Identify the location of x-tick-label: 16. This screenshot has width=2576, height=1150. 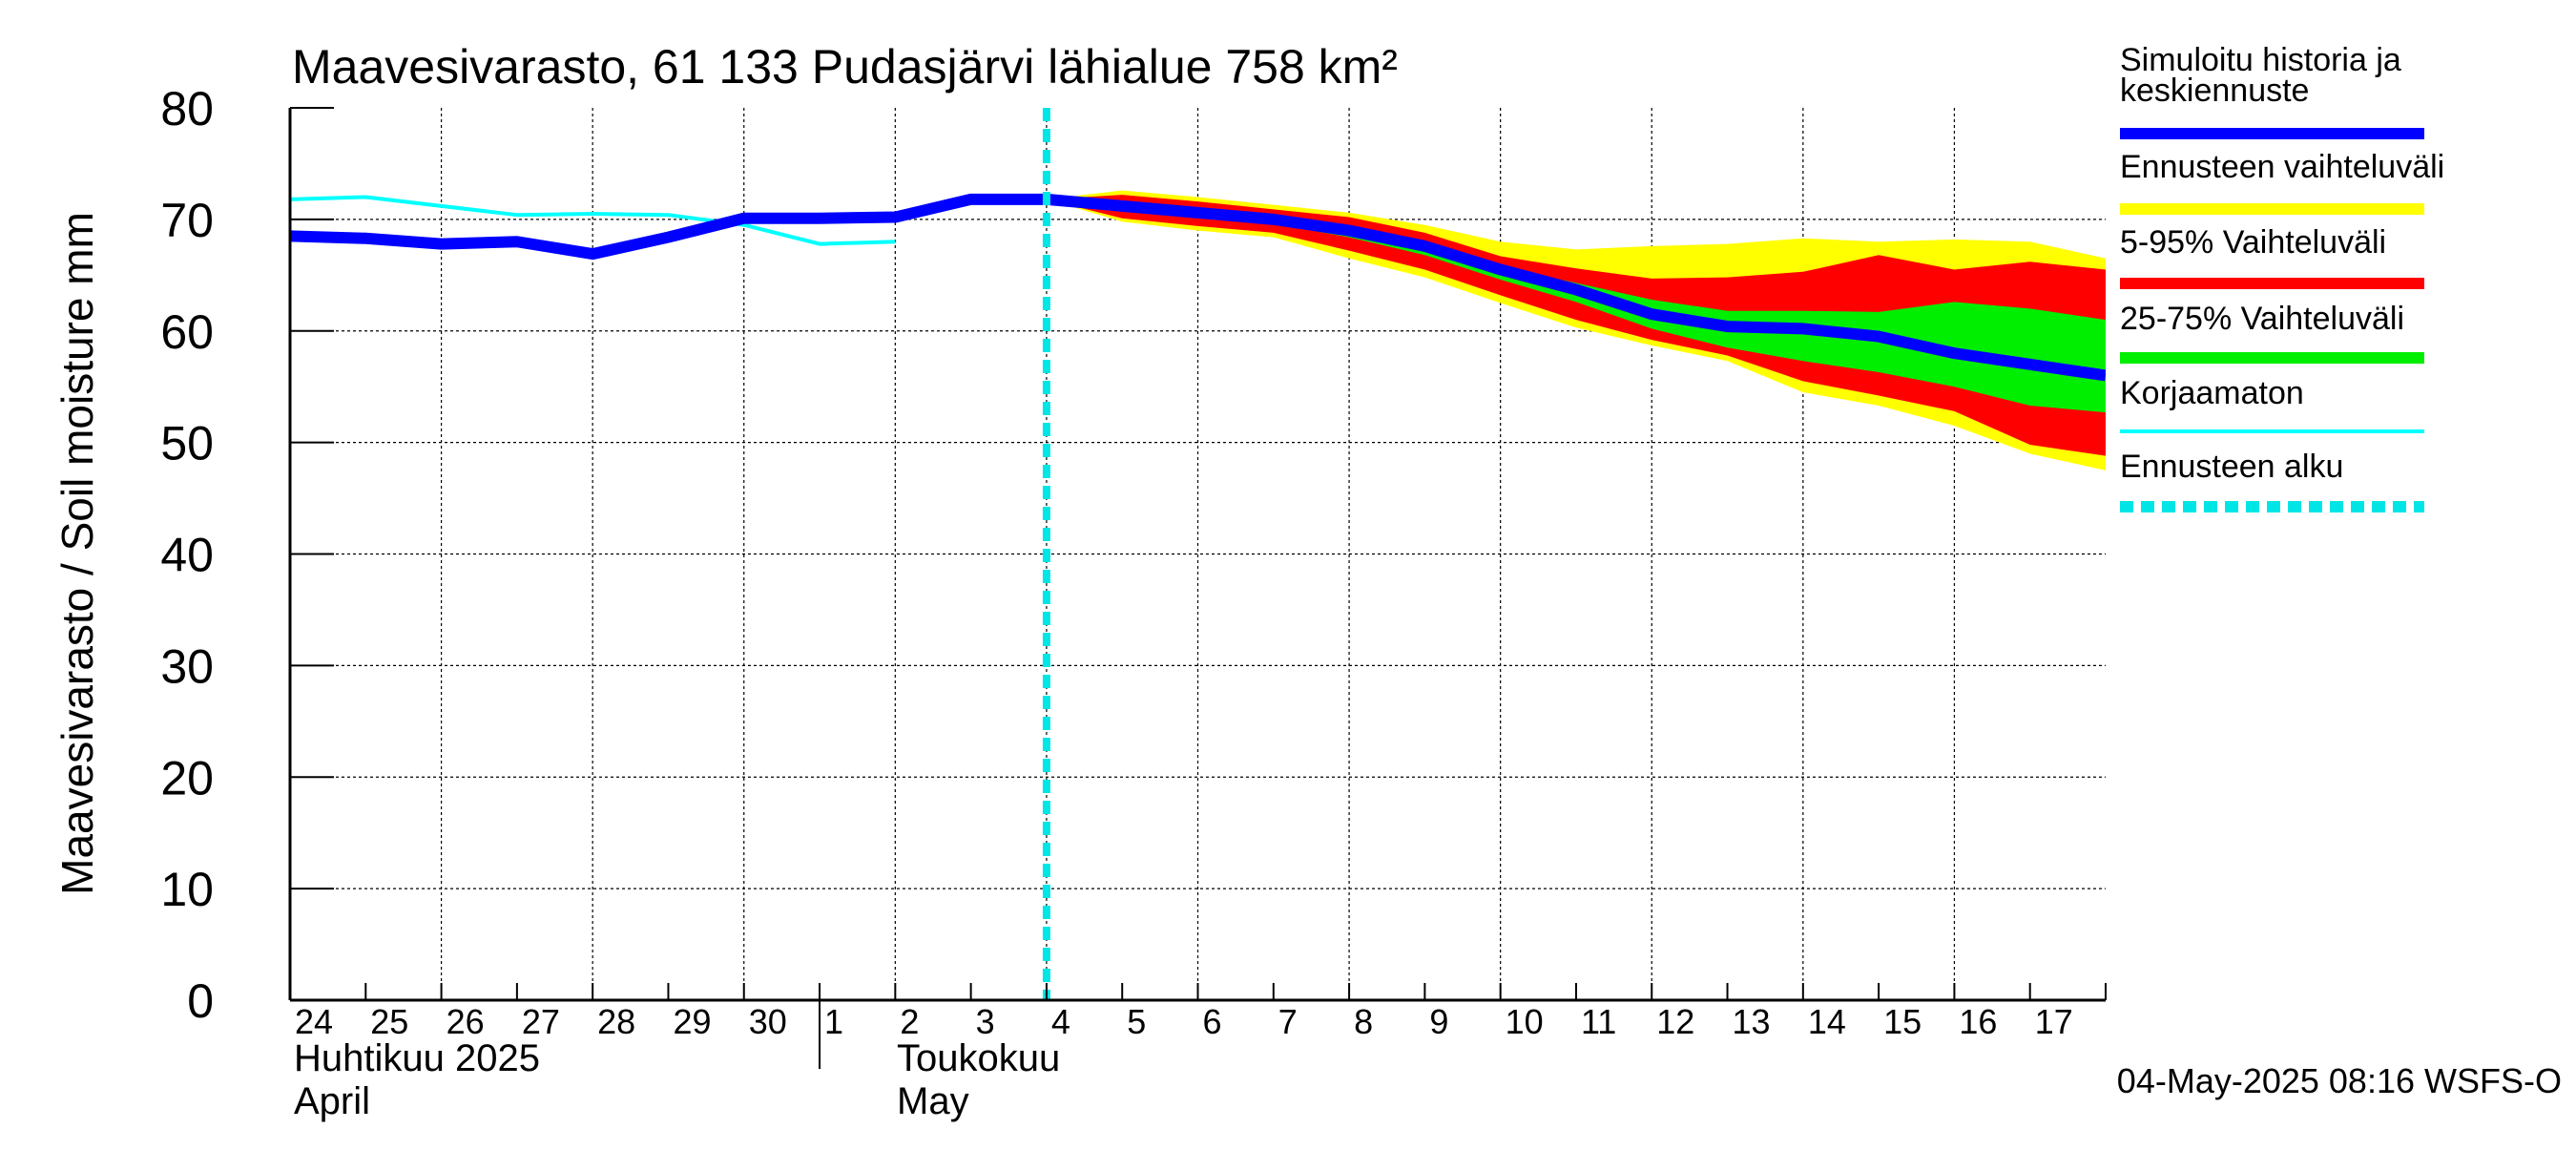
(1978, 1021).